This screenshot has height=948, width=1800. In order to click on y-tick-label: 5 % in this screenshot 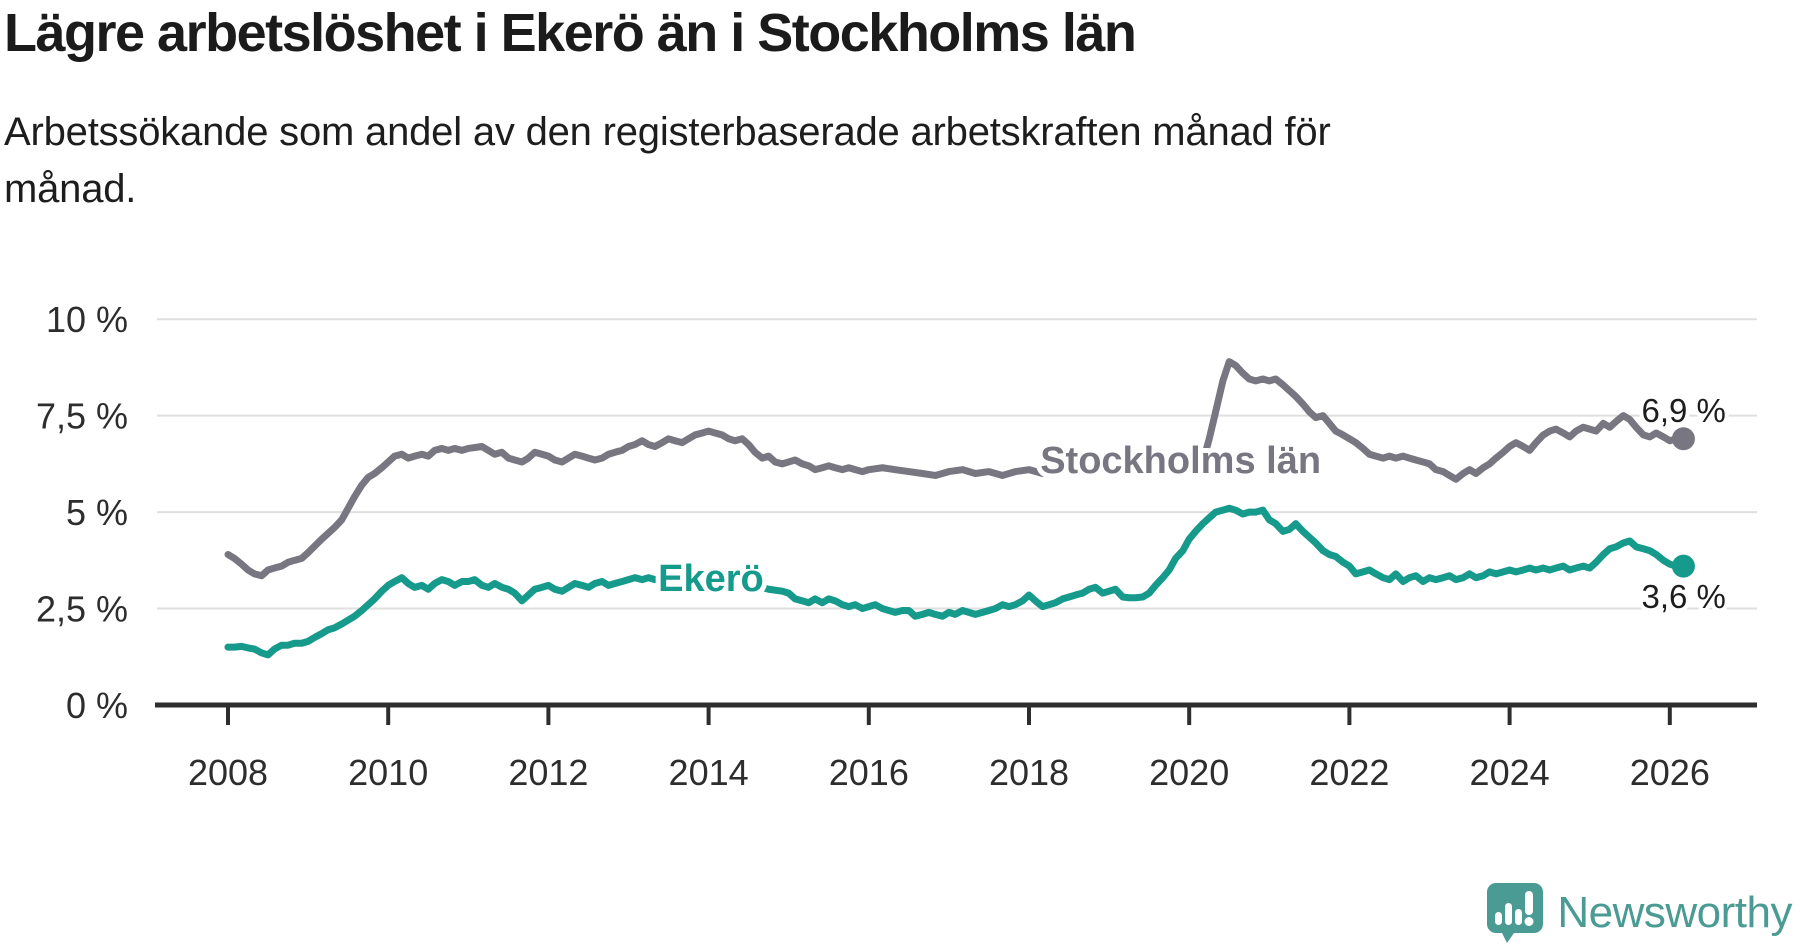, I will do `click(97, 512)`.